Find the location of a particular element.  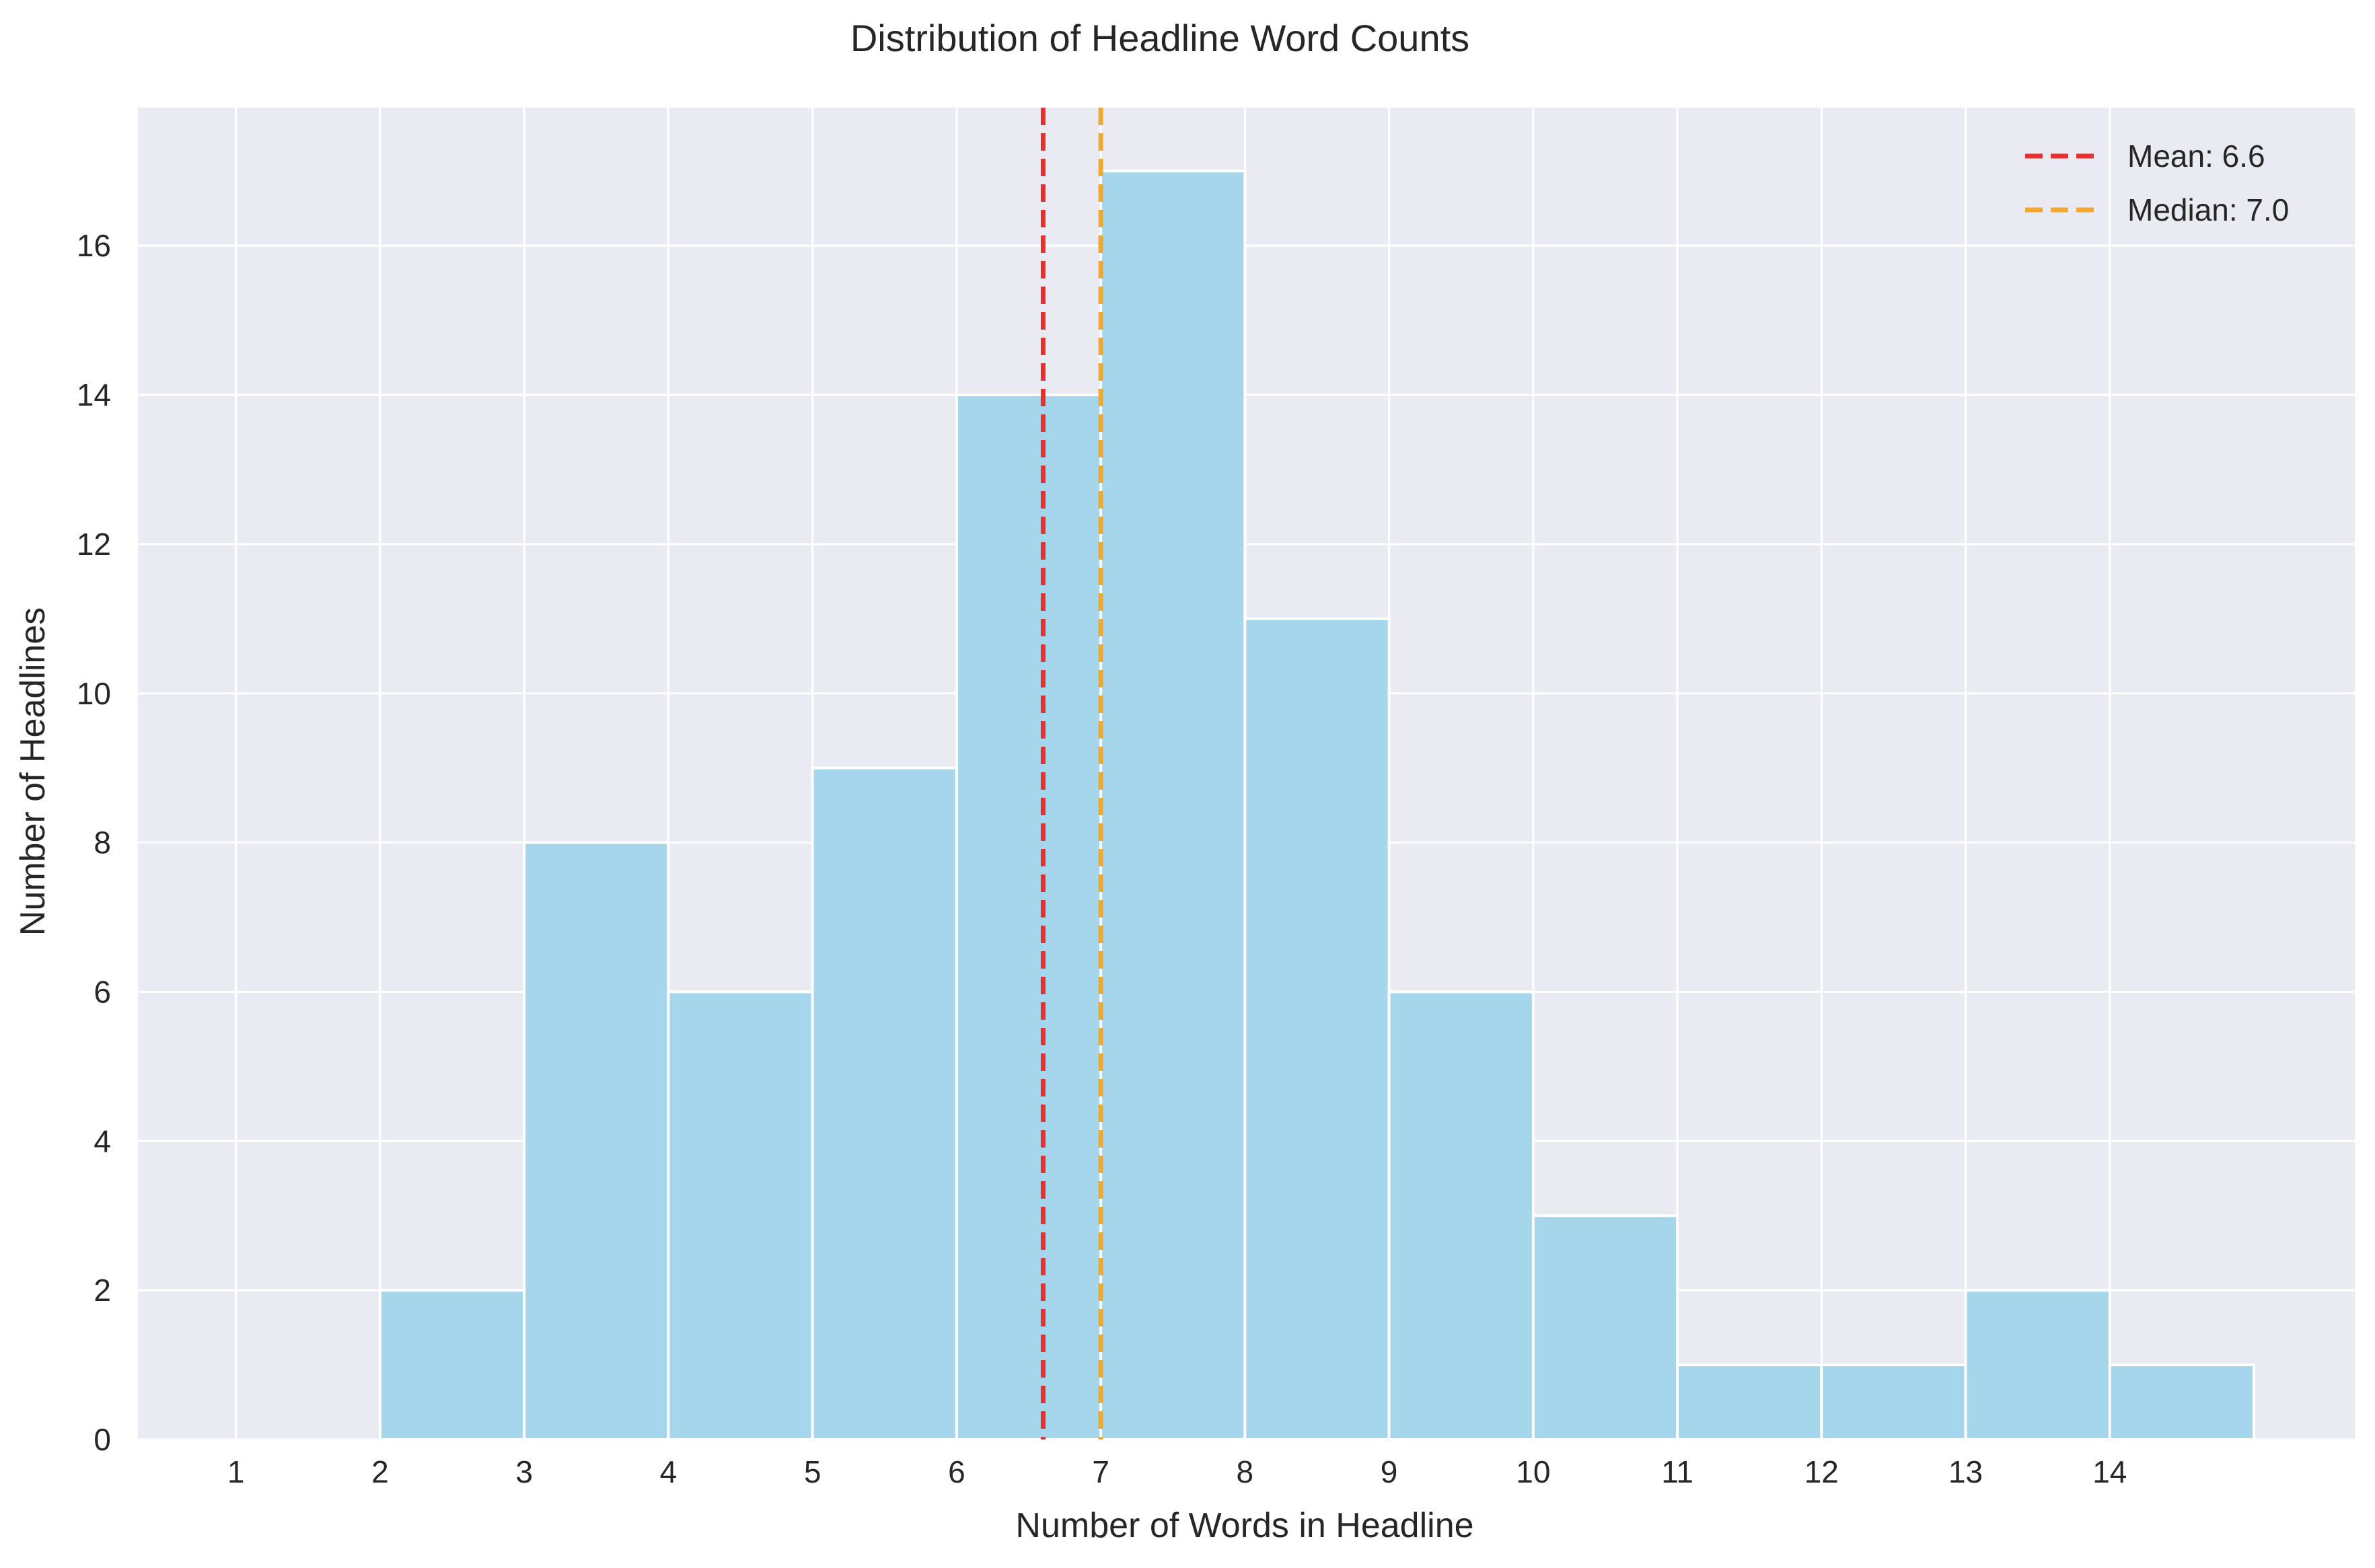

legend-label: Median: 7.0 is located at coordinates (2208, 209).